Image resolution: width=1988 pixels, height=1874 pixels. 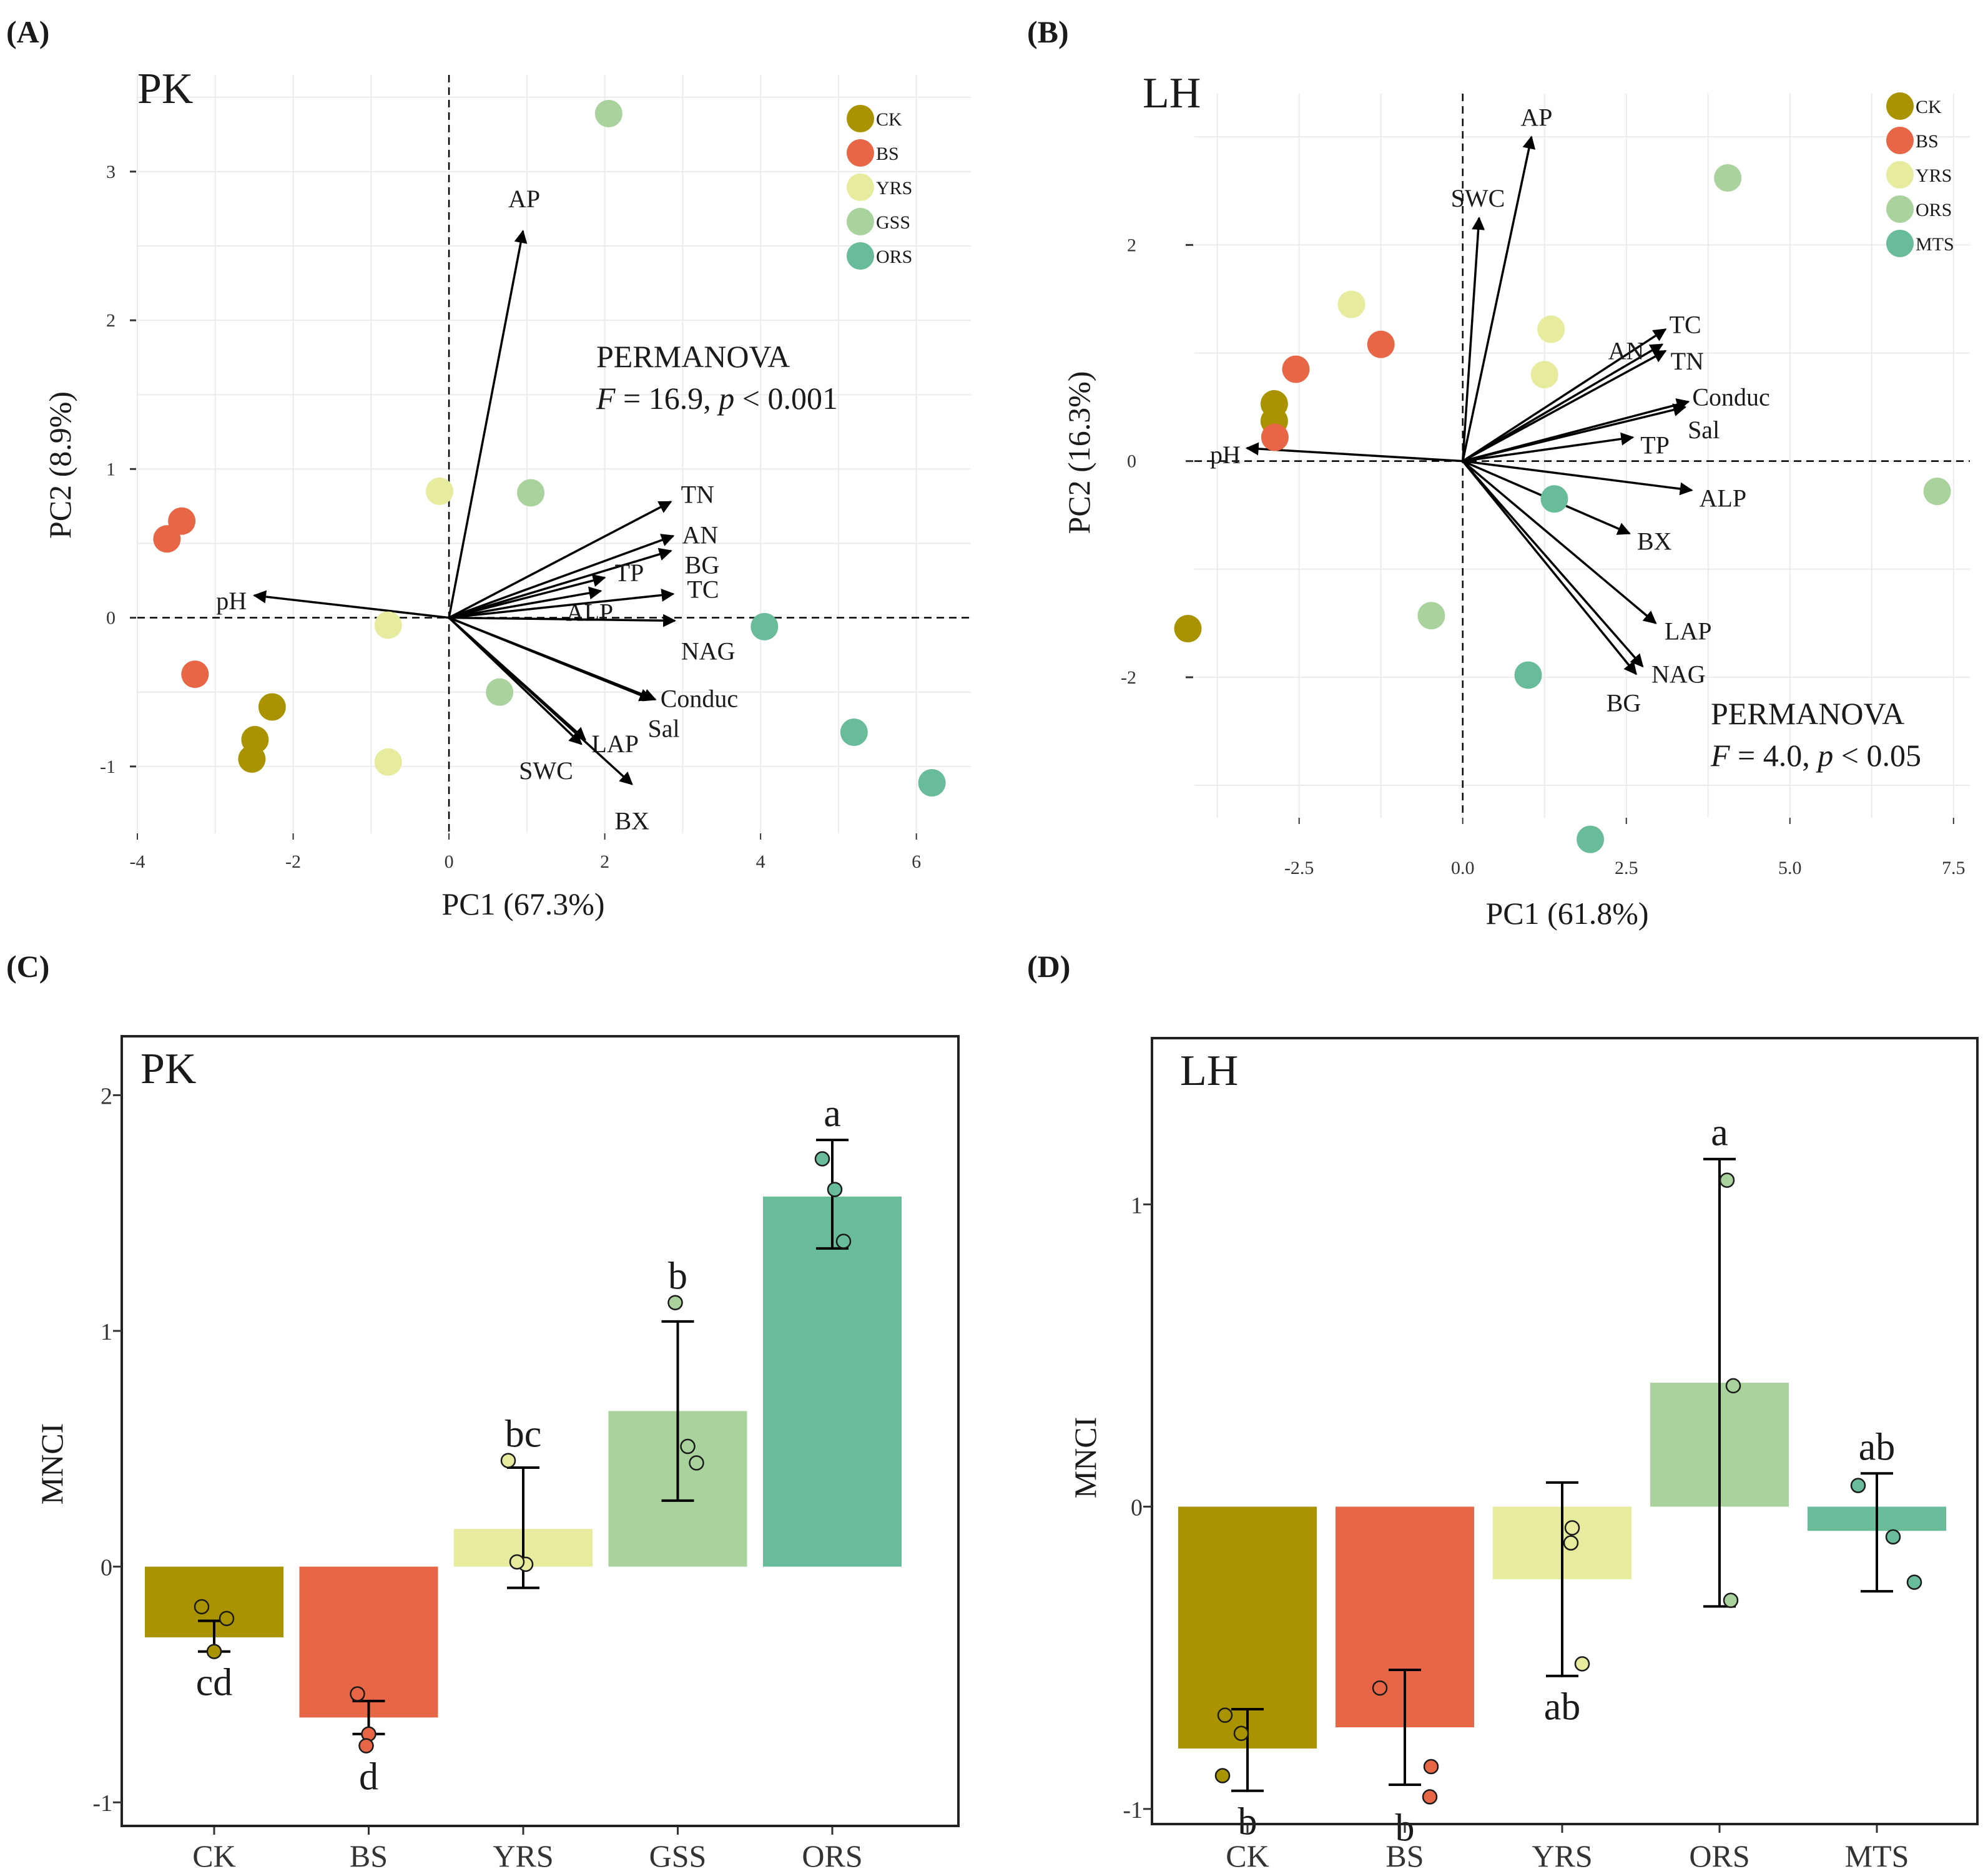 What do you see at coordinates (1877, 1856) in the screenshot?
I see `x-tick-label-mts: MTS` at bounding box center [1877, 1856].